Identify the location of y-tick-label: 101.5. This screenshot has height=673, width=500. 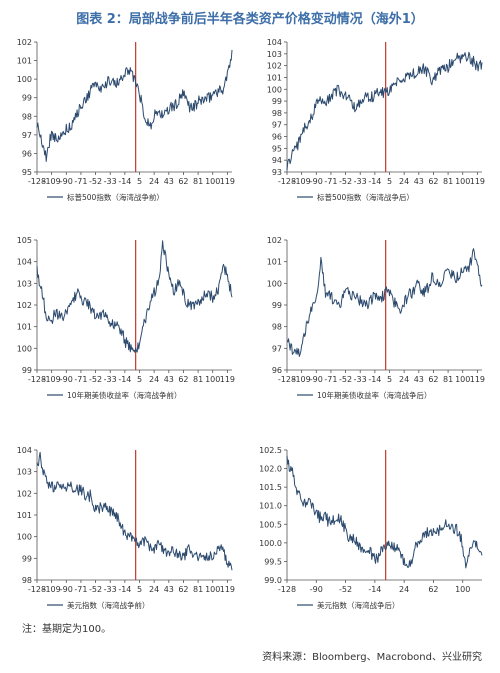
(270, 487).